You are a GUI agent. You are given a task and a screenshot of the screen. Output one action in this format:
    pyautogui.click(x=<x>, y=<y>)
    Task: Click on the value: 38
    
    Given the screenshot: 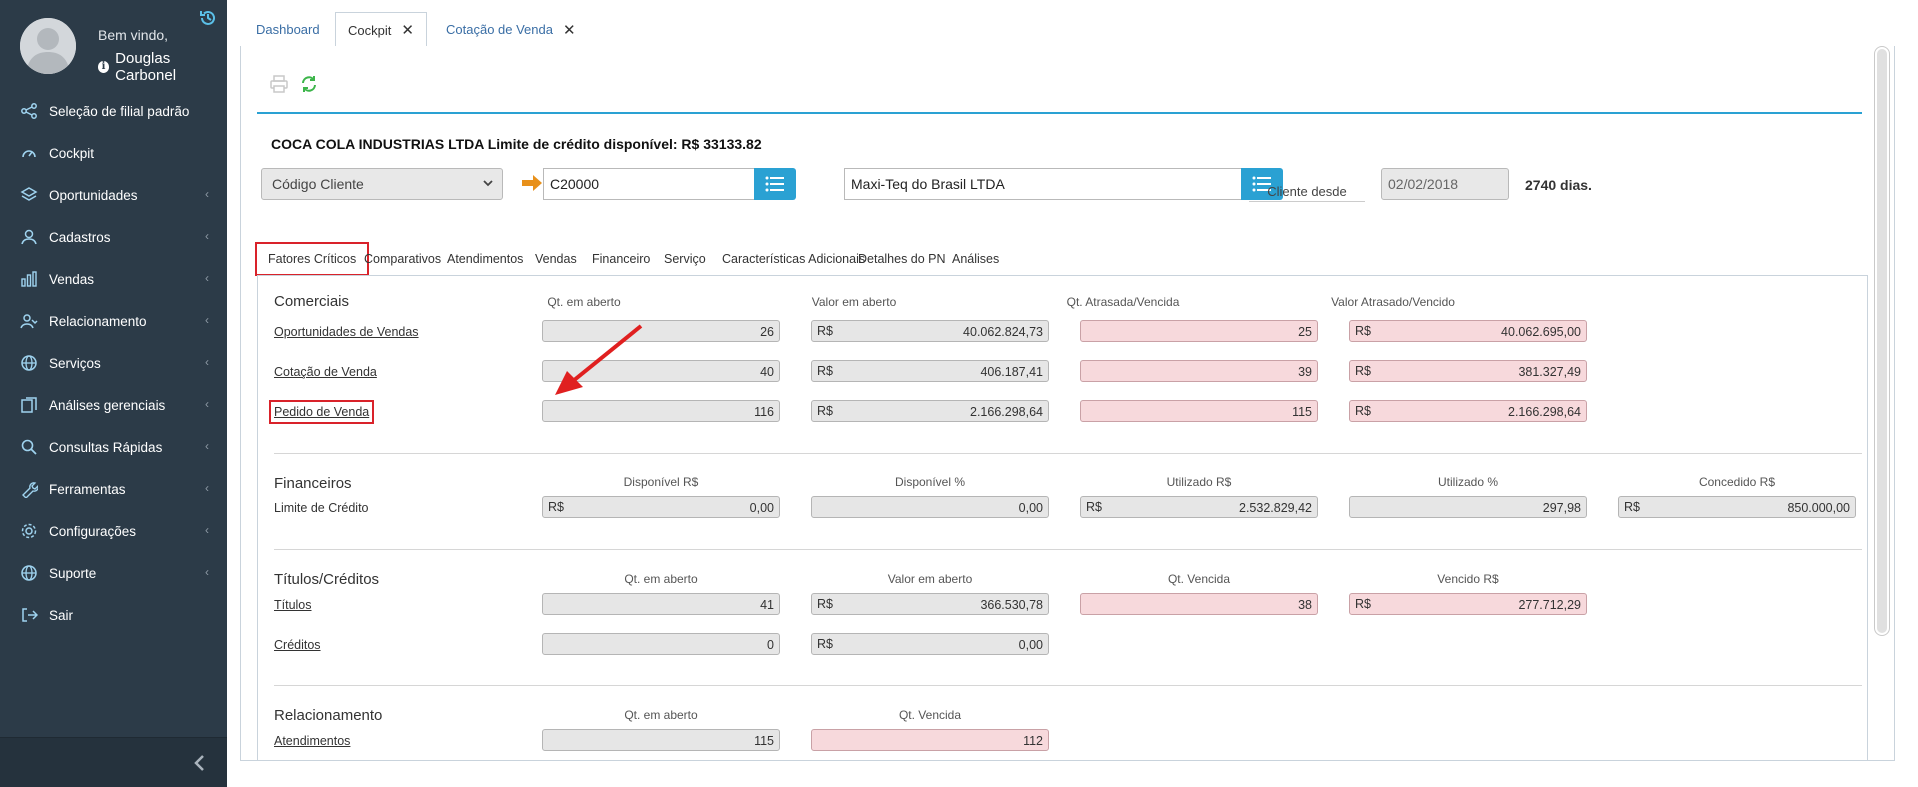 What is the action you would take?
    pyautogui.click(x=1305, y=605)
    